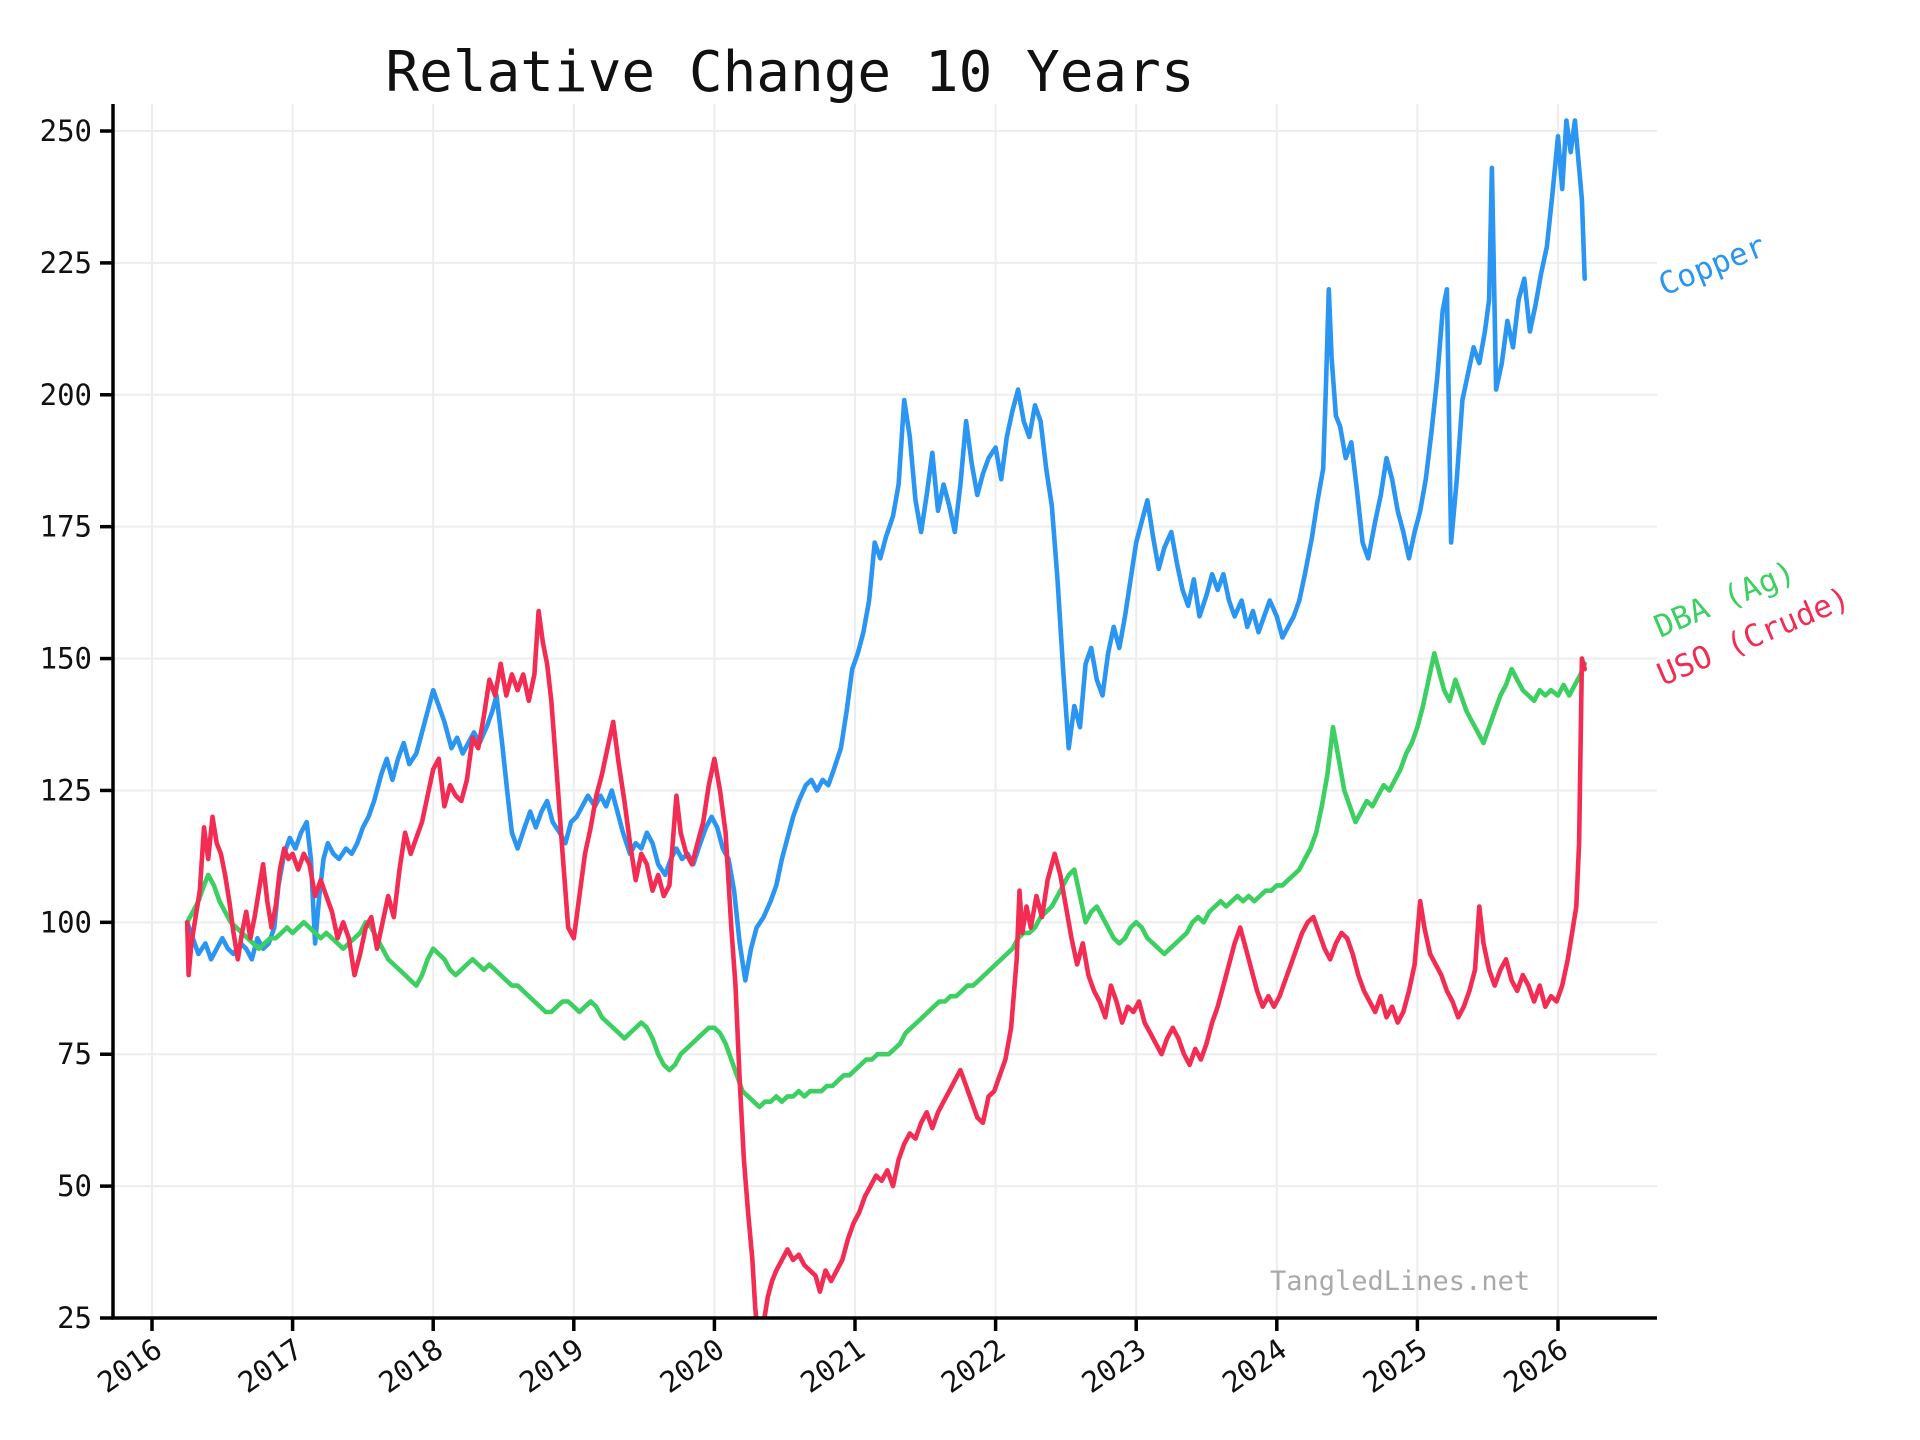  What do you see at coordinates (1712, 265) in the screenshot?
I see `series-label-copper: Copper` at bounding box center [1712, 265].